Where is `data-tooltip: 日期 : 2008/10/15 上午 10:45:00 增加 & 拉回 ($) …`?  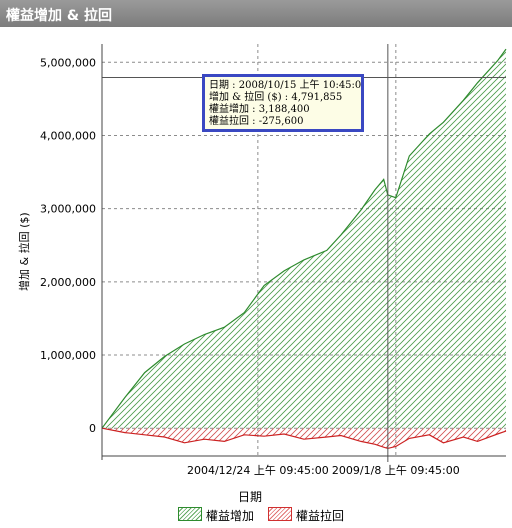
data-tooltip: 日期 : 2008/10/15 上午 10:45:00 增加 & 拉回 ($) … is located at coordinates (283, 103).